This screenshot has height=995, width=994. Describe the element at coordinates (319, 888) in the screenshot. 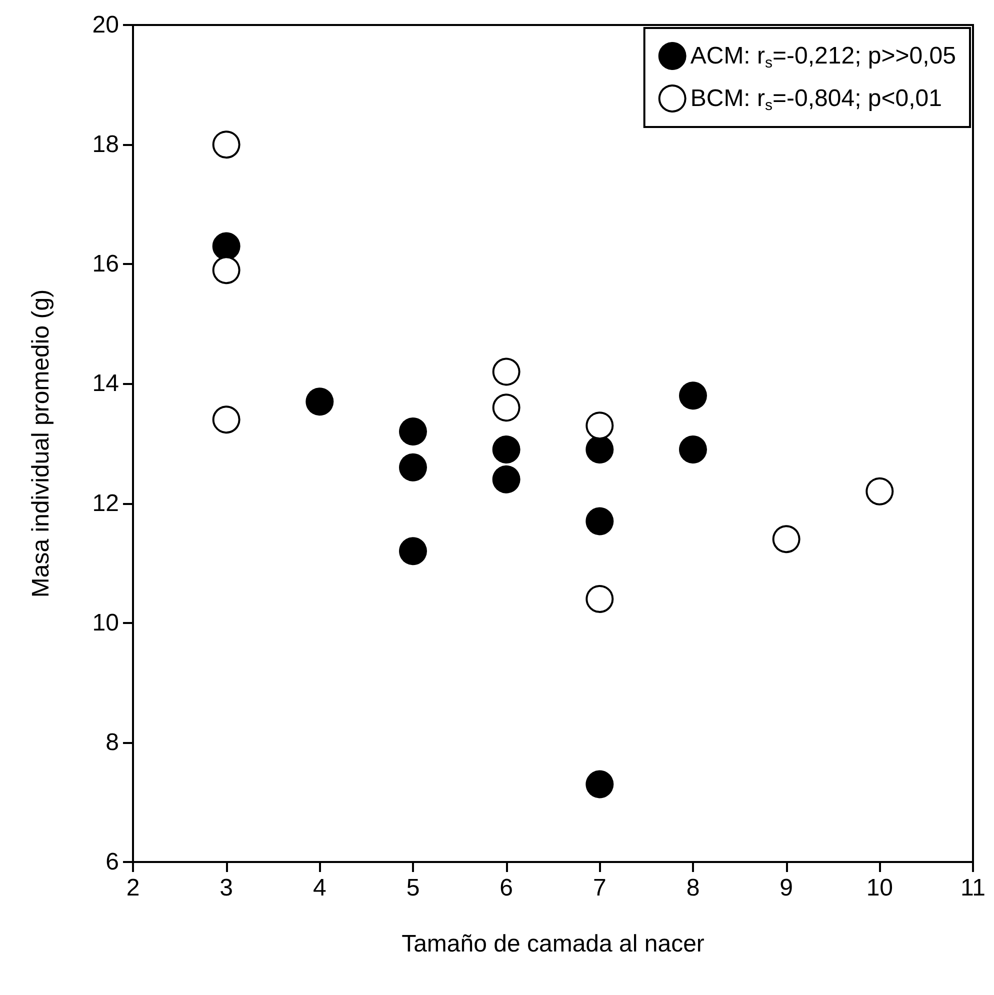

I see `x-tick-label: 4` at that location.